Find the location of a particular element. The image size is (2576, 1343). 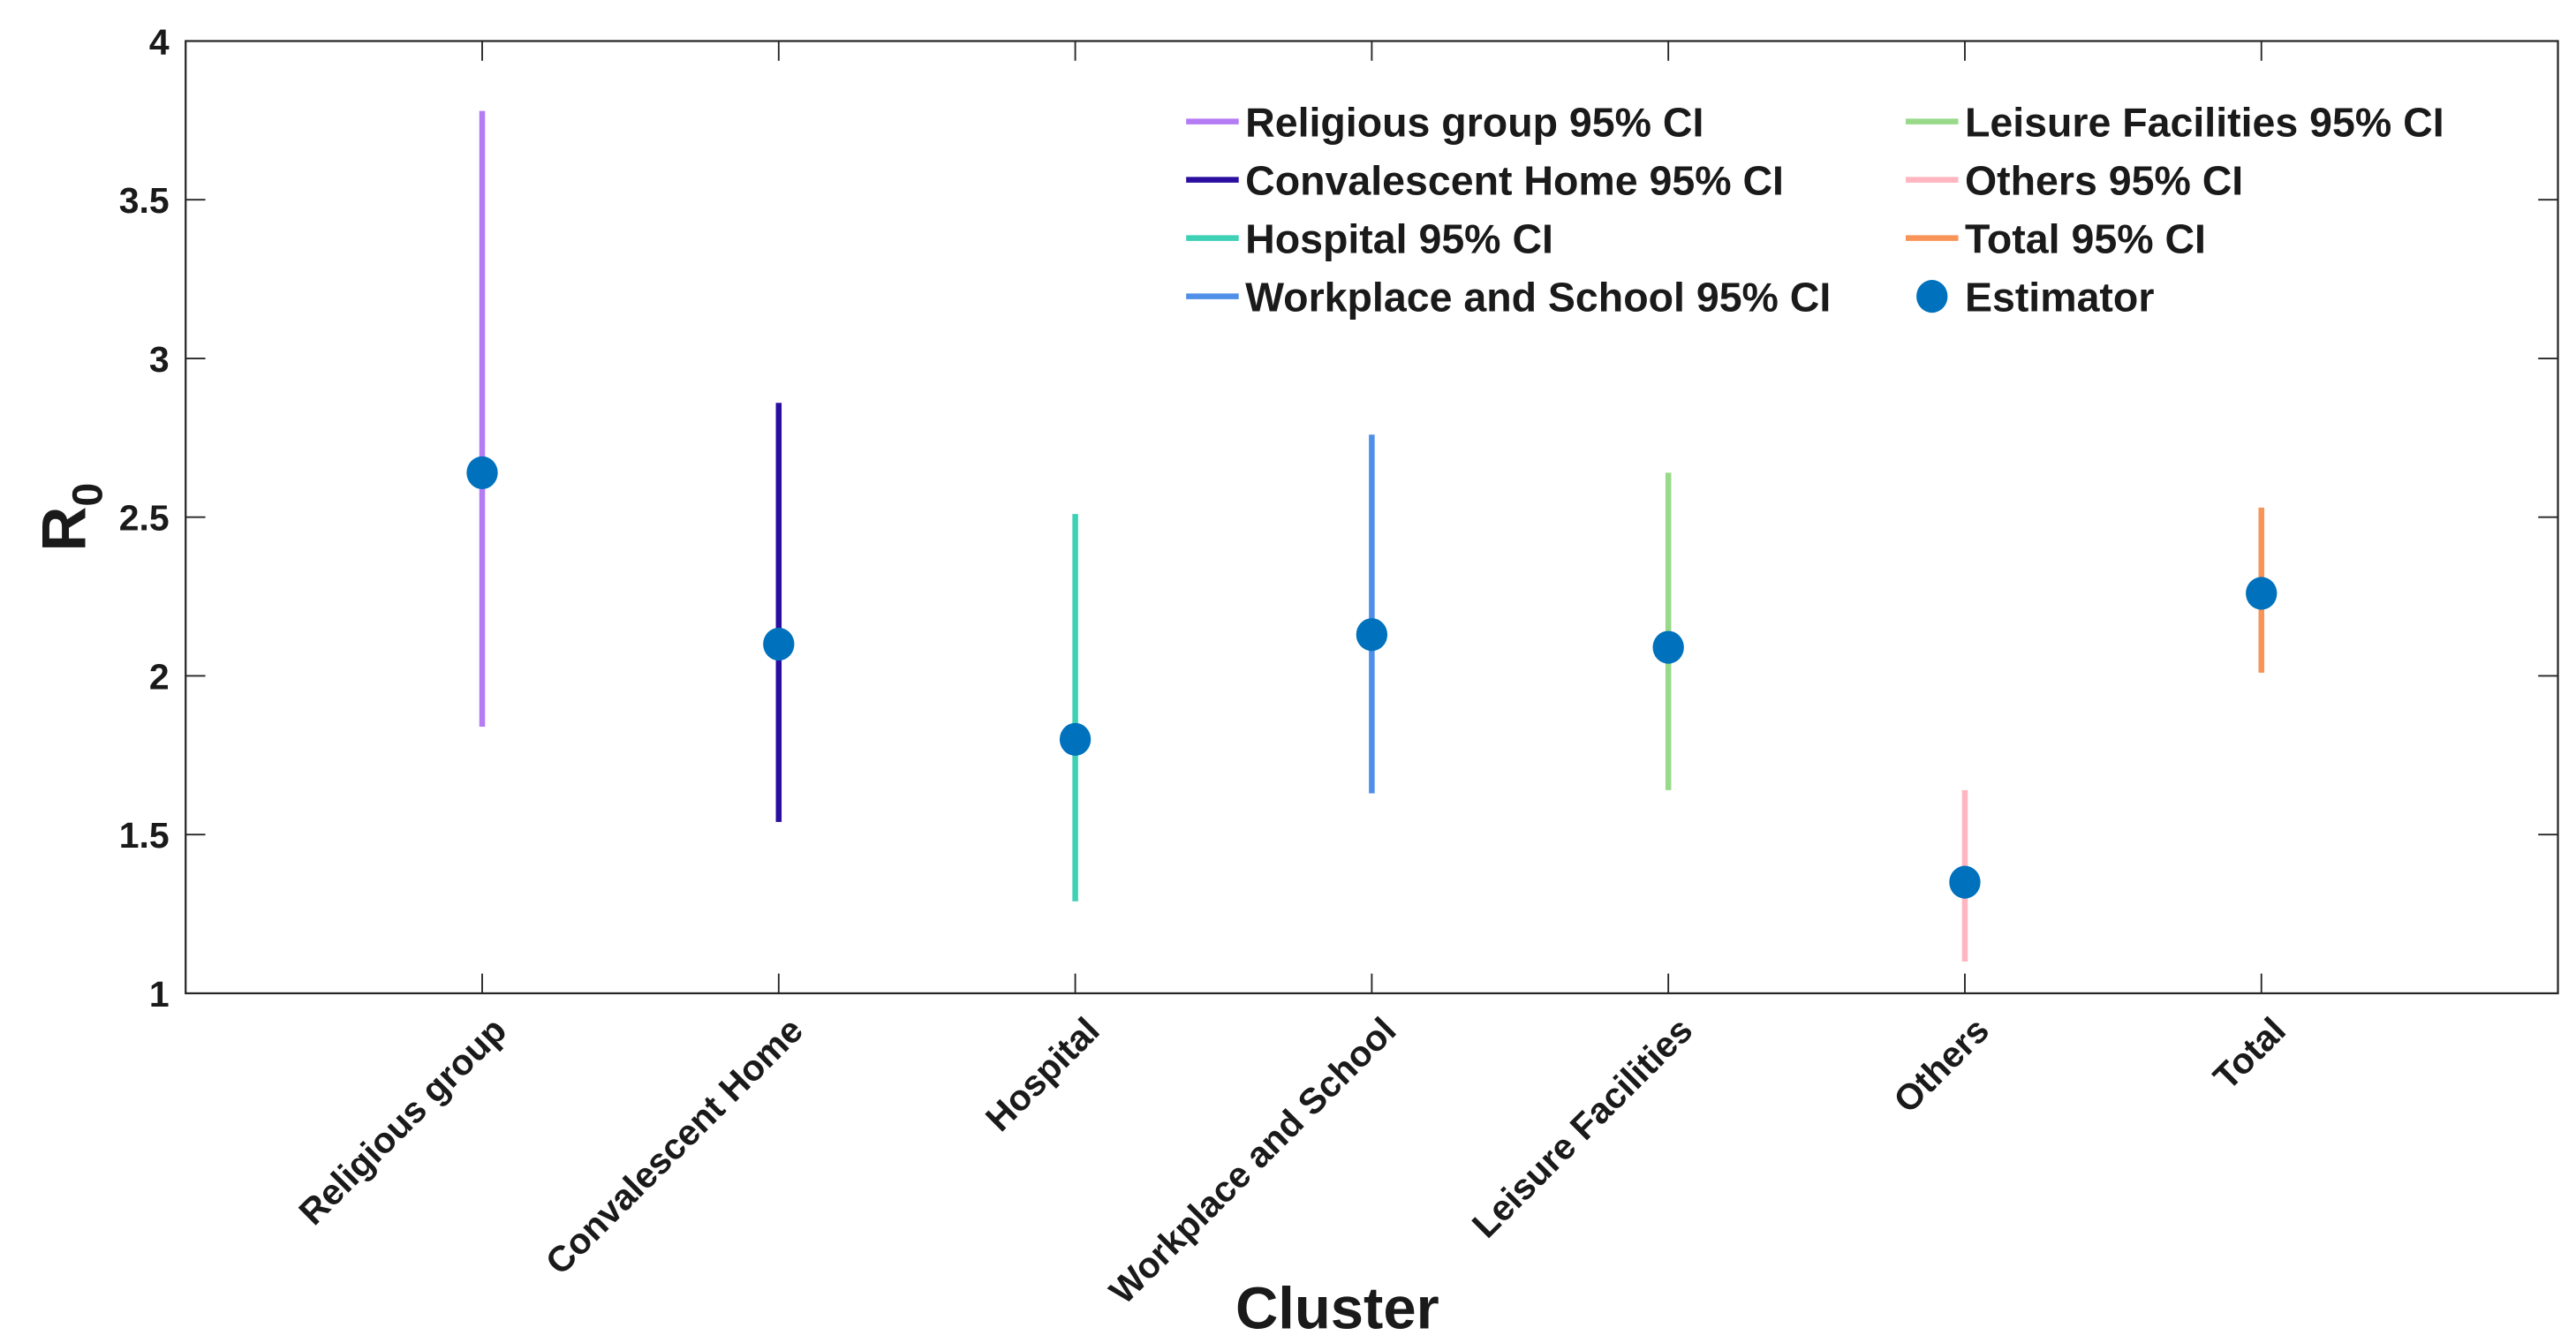

x-axis-label: Cluster is located at coordinates (1337, 1308).